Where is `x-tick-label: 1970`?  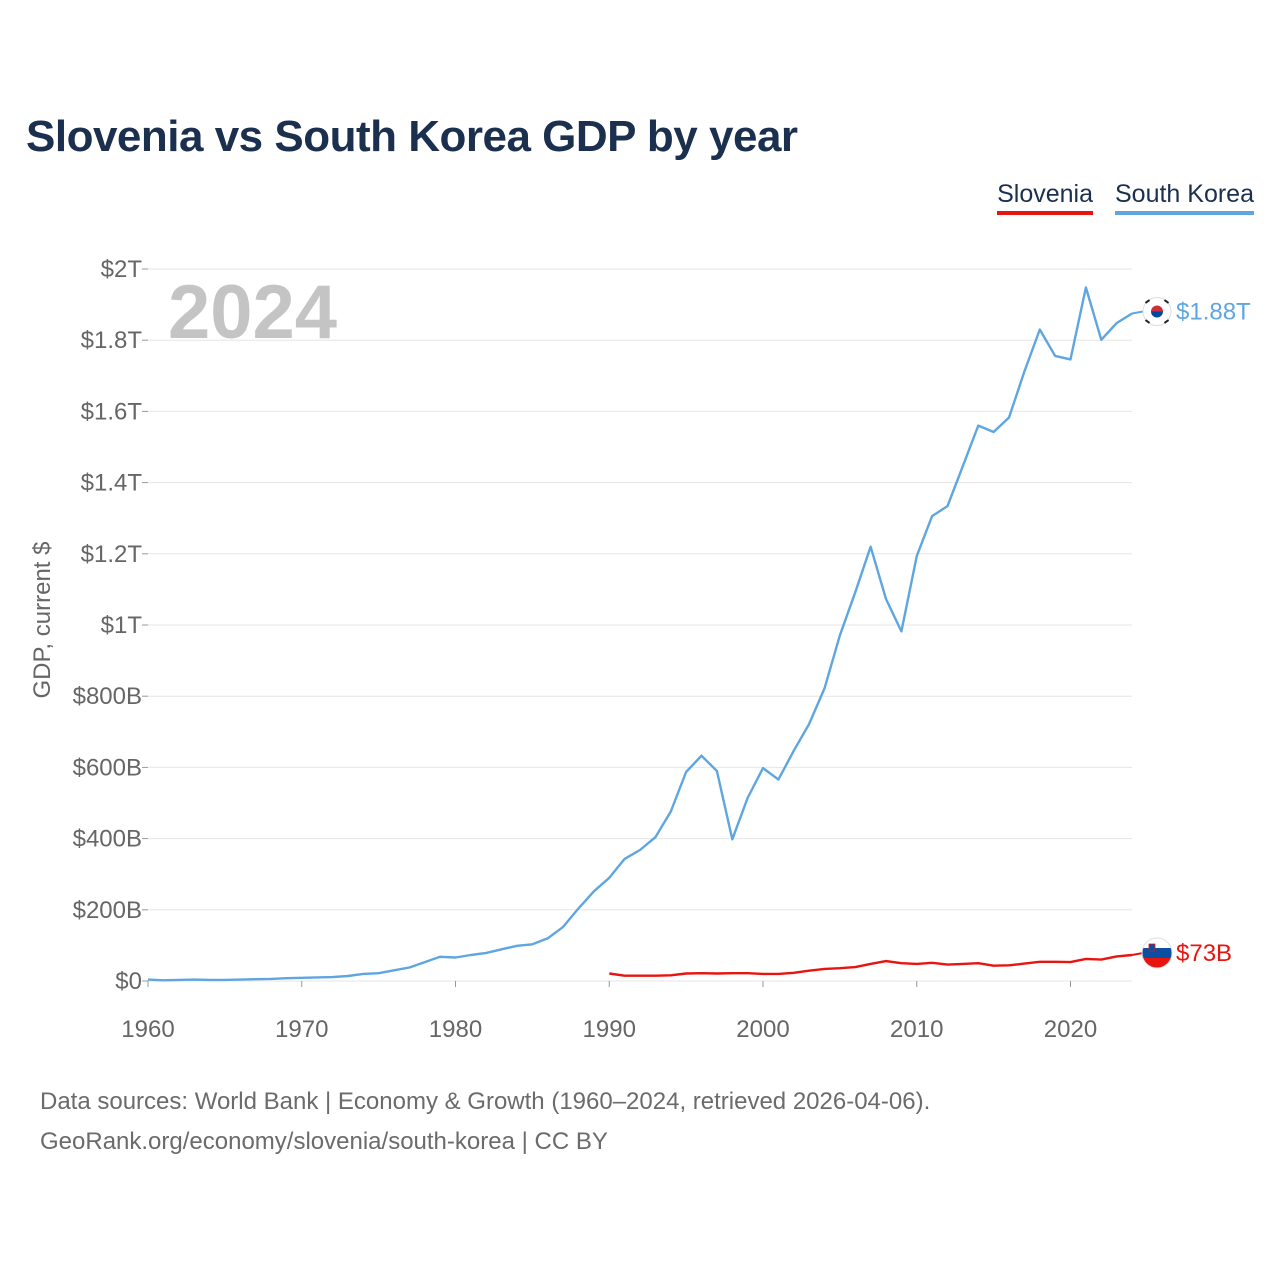 x-tick-label: 1970 is located at coordinates (301, 1029).